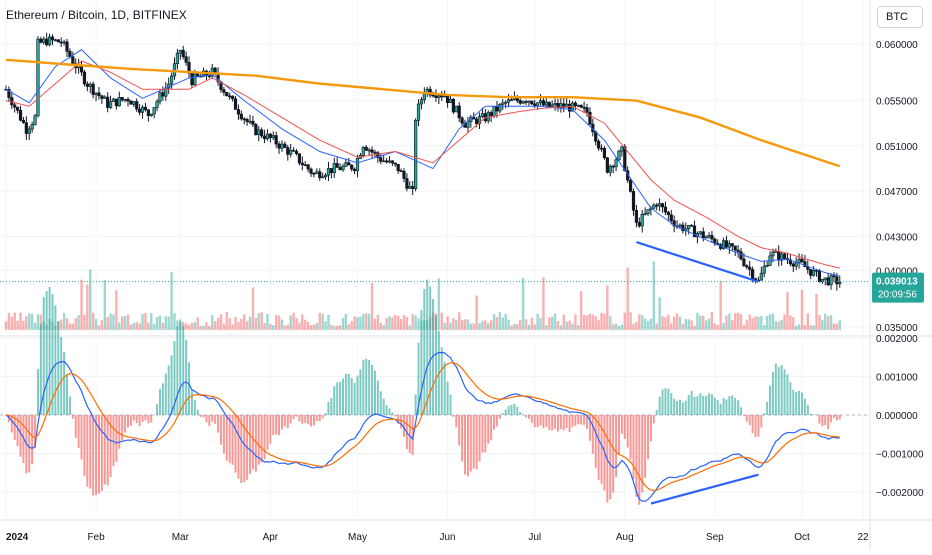 The height and width of the screenshot is (555, 932). I want to click on y-tick-label: 0.000000, so click(897, 416).